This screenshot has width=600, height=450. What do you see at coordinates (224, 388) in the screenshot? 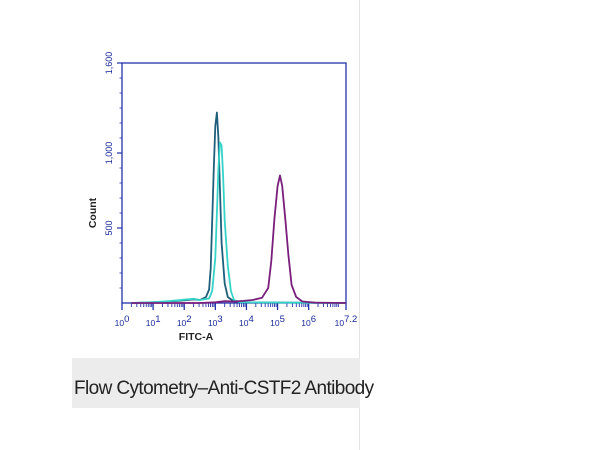
I see `figure-caption: Flow Cytometry–Anti-CSTF2 Antibody` at bounding box center [224, 388].